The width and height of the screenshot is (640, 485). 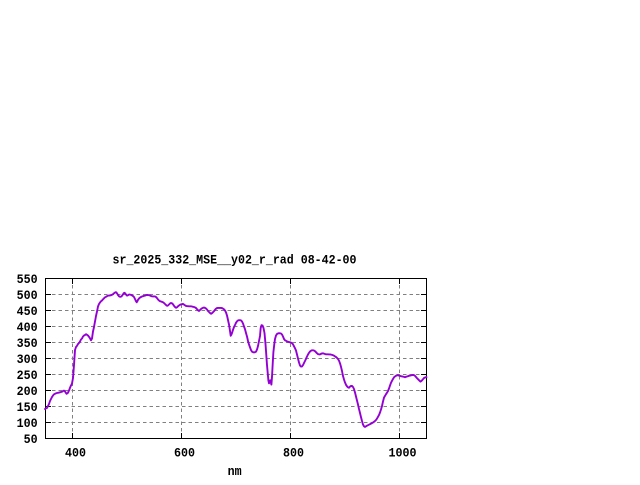 What do you see at coordinates (27, 312) in the screenshot?
I see `svg-text: 450` at bounding box center [27, 312].